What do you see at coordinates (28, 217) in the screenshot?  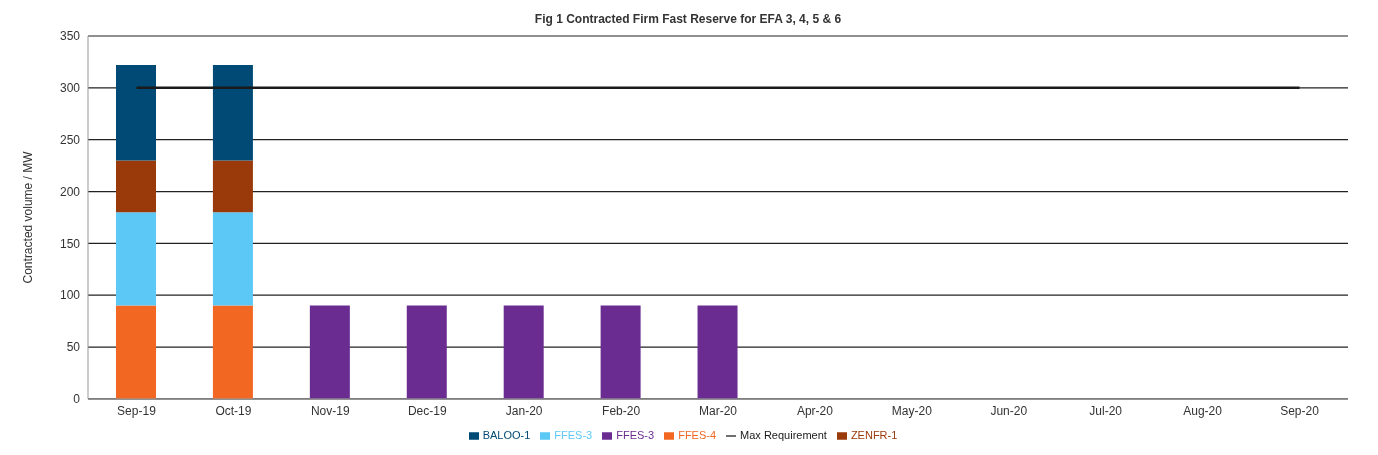 I see `y-axis-title: Contracted volume / MW` at bounding box center [28, 217].